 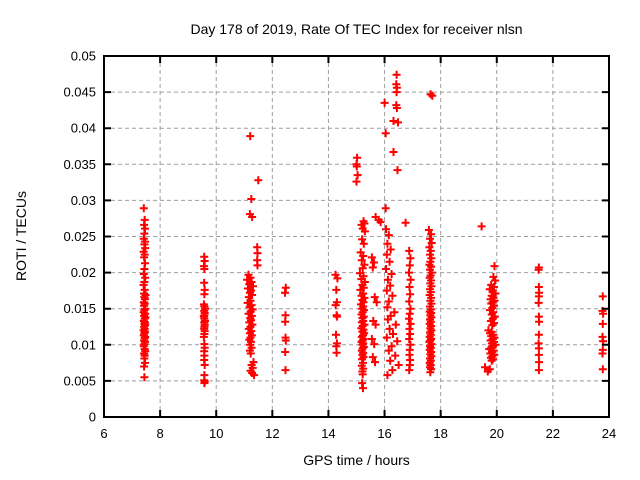 What do you see at coordinates (328, 433) in the screenshot?
I see `x-tick-label: 14` at bounding box center [328, 433].